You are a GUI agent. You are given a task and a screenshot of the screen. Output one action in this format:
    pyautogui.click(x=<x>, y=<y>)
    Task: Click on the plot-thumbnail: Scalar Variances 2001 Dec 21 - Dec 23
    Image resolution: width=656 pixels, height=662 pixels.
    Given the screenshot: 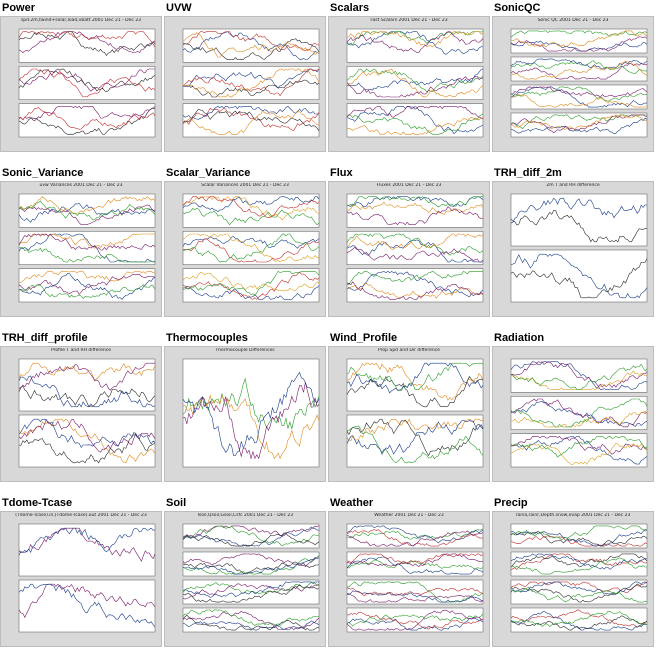 What is the action you would take?
    pyautogui.click(x=245, y=249)
    